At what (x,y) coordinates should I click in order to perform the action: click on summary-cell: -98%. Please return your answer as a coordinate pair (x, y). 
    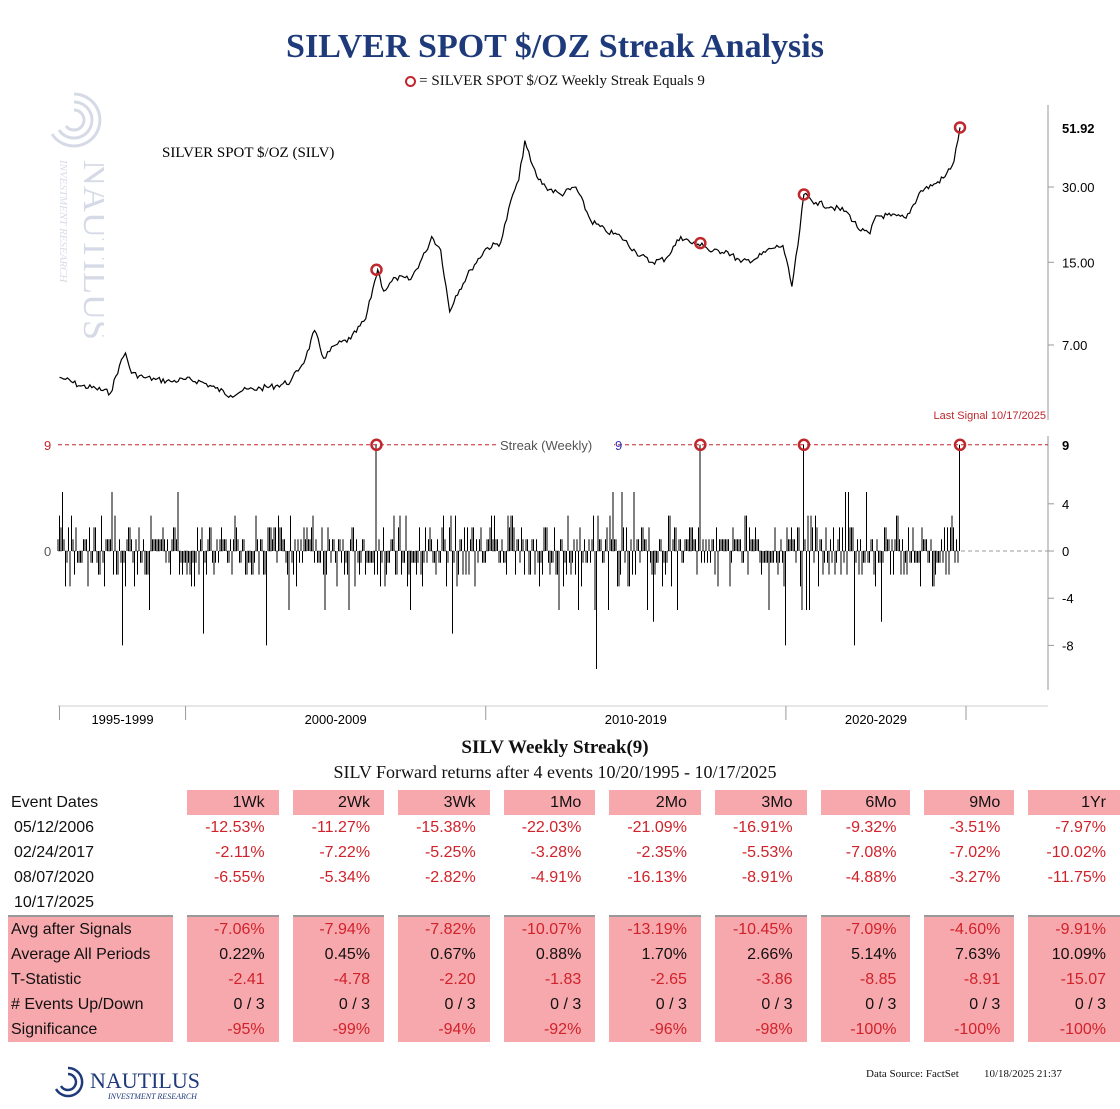
    Looking at the image, I should click on (757, 1029).